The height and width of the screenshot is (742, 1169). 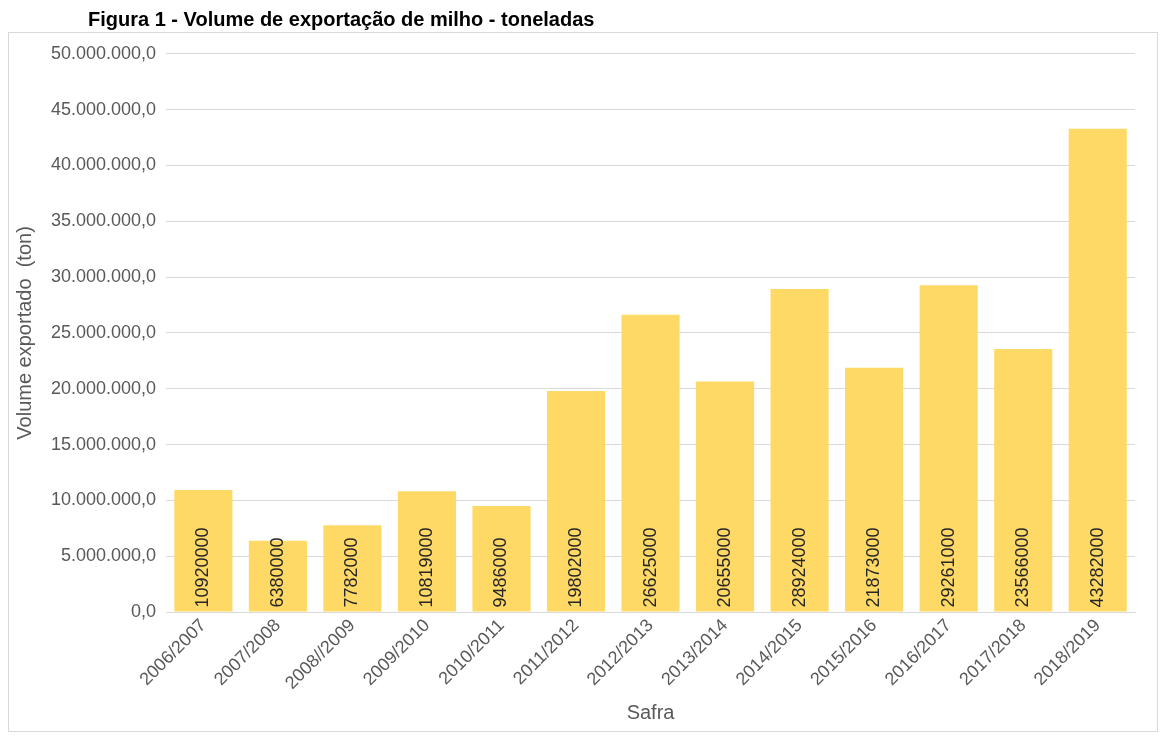 What do you see at coordinates (351, 572) in the screenshot?
I see `data-label: 7782000` at bounding box center [351, 572].